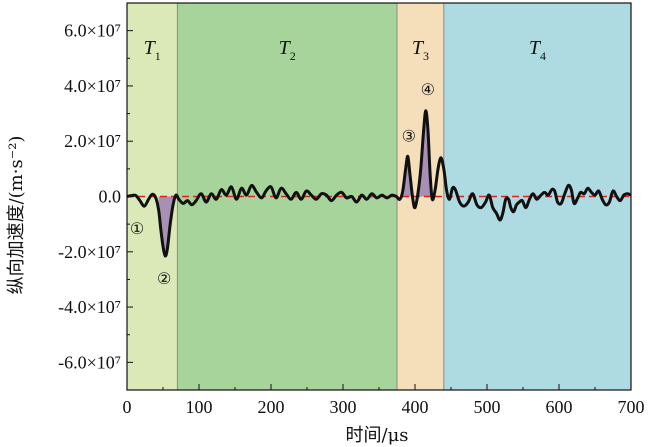 This screenshot has width=650, height=447. What do you see at coordinates (426, 56) in the screenshot?
I see `region-label-subscript: 3` at bounding box center [426, 56].